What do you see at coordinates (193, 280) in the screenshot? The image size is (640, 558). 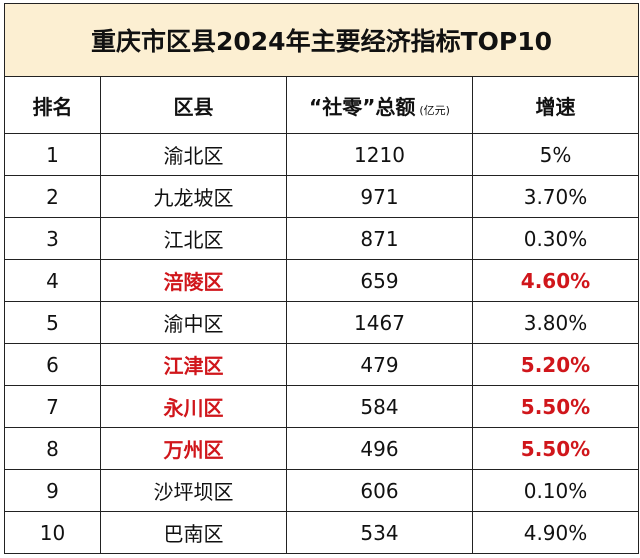 I see `district-cell: 涪陵区` at bounding box center [193, 280].